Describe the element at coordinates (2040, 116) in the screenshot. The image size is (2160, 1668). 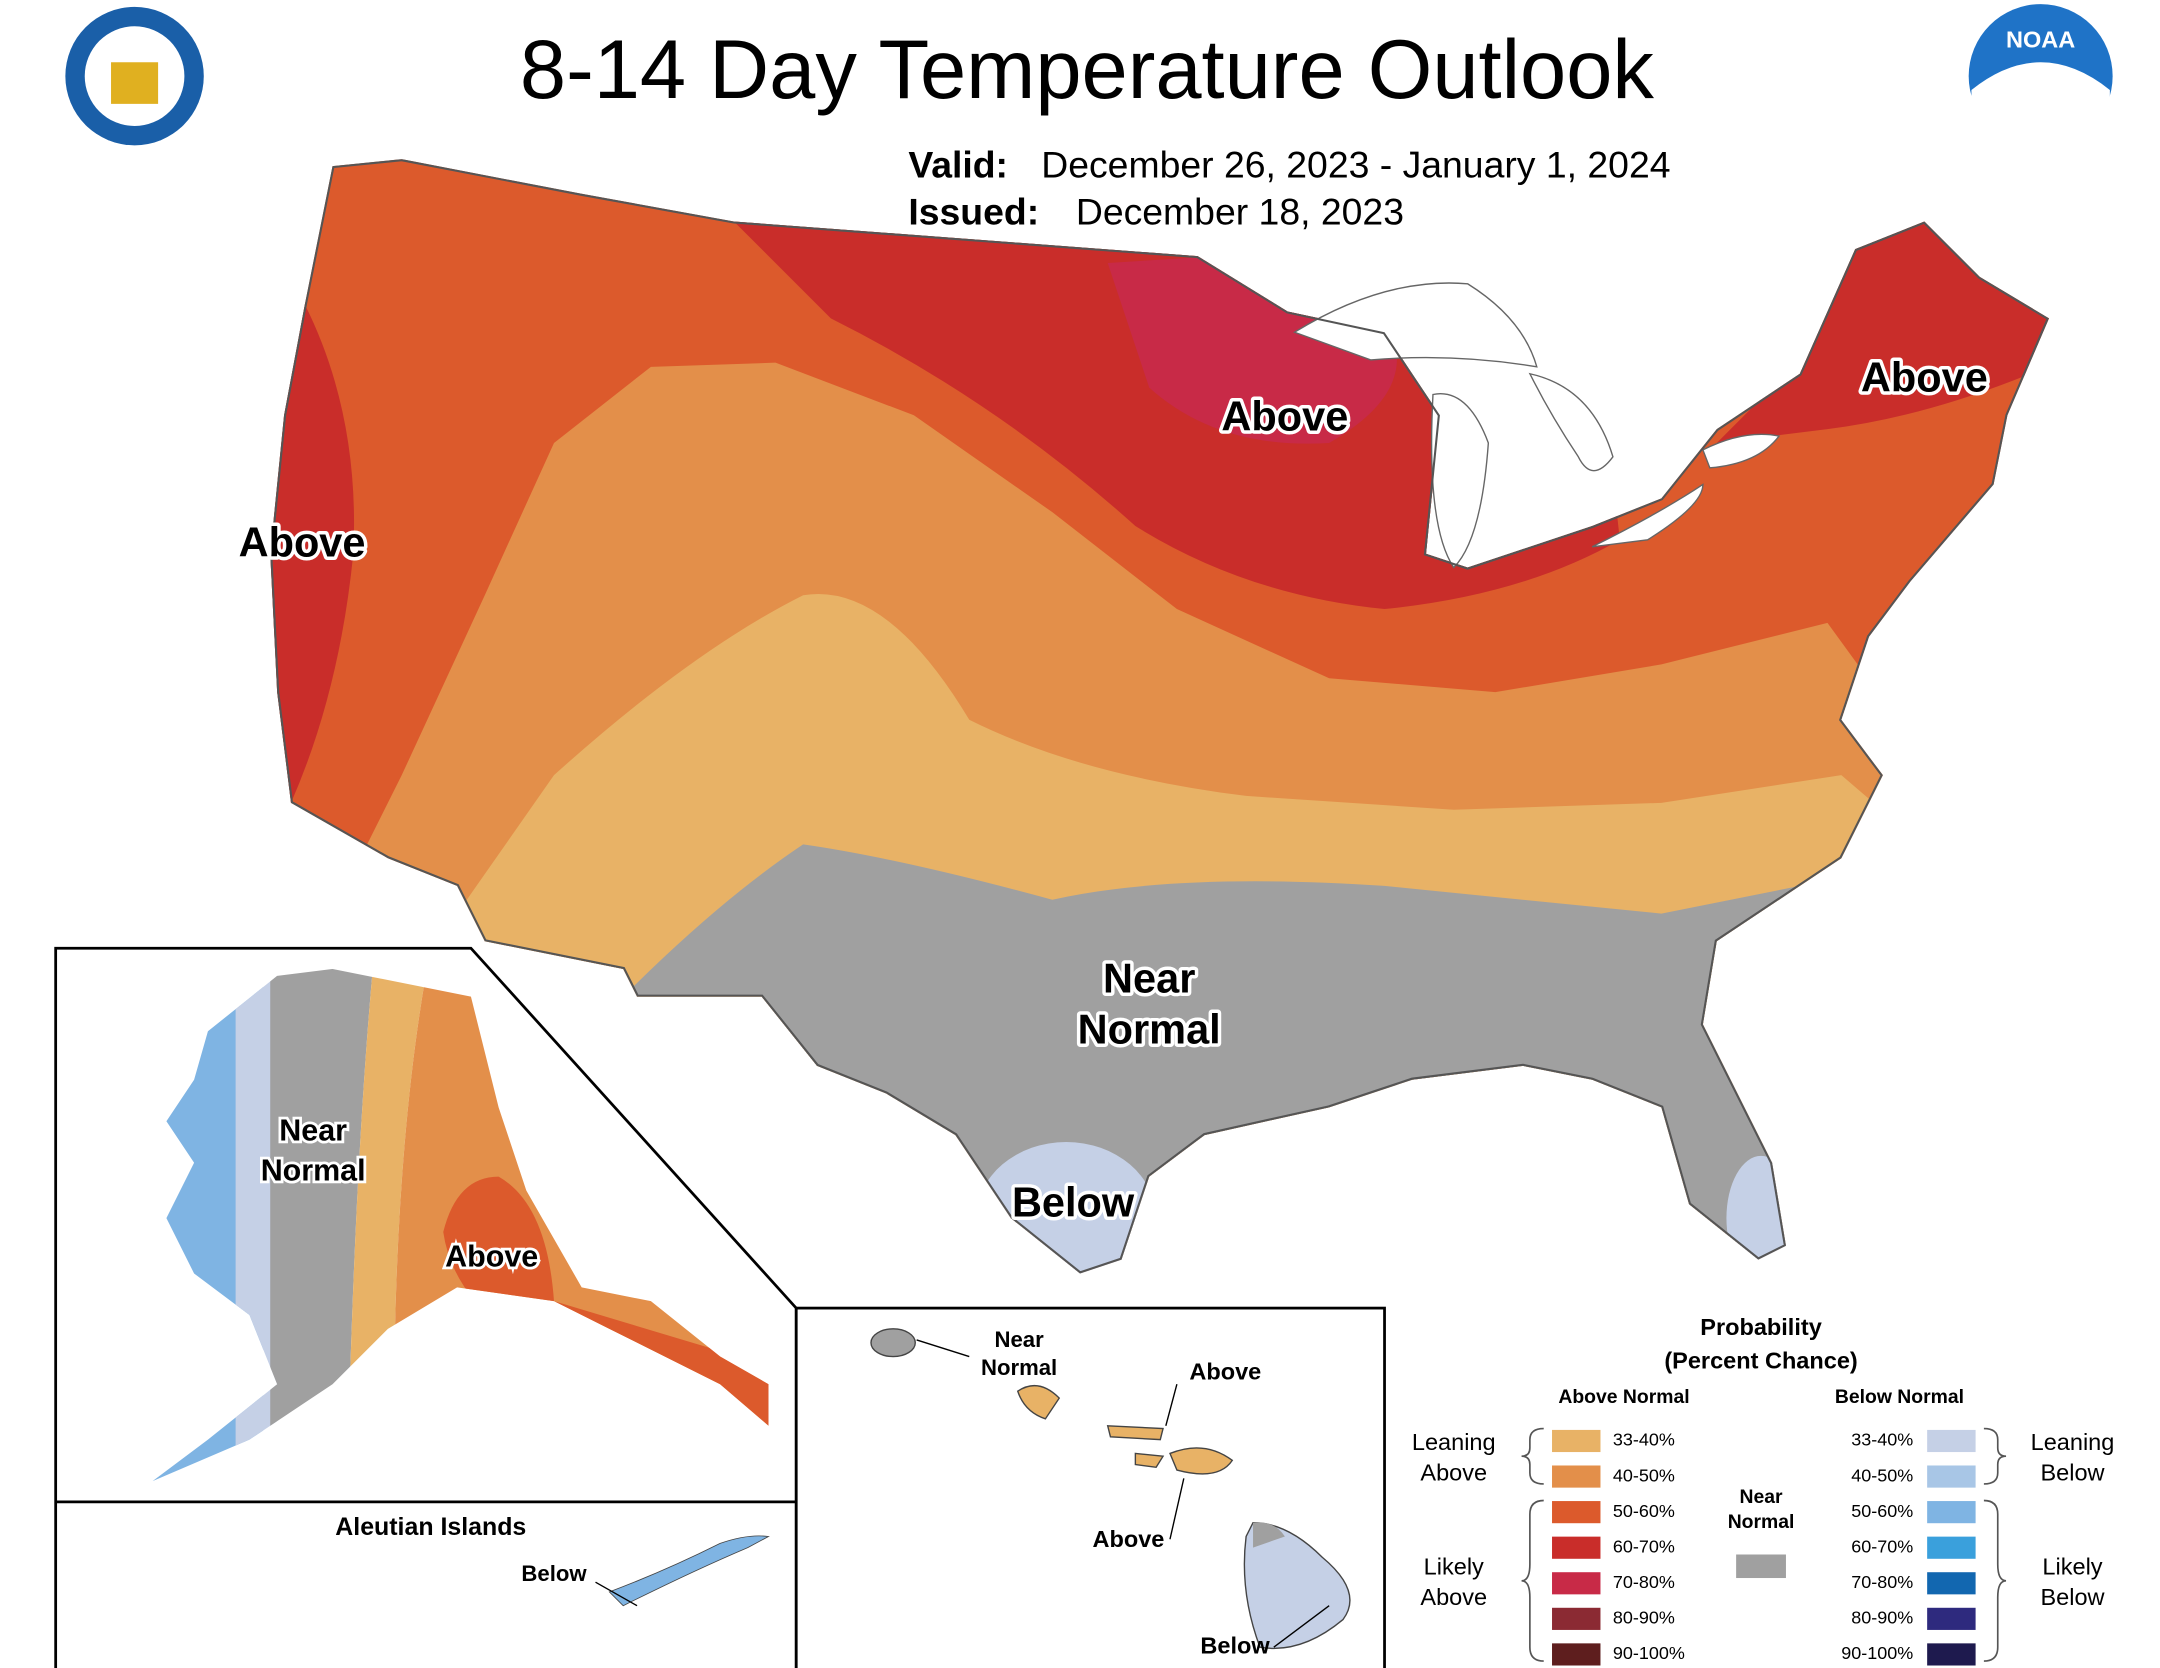
I see `noaa-logo-wave` at that location.